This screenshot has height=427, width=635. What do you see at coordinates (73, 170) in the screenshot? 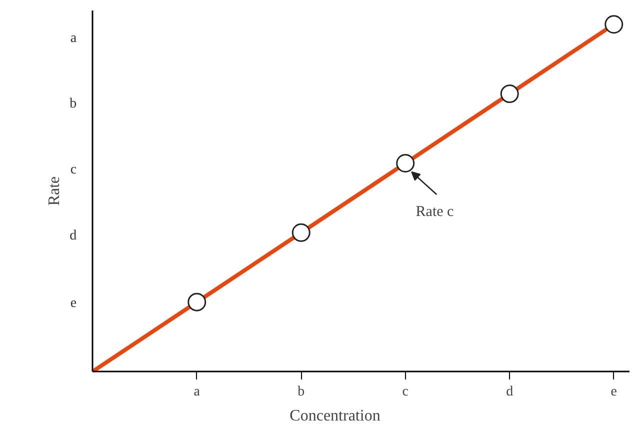
I see `text: c` at bounding box center [73, 170].